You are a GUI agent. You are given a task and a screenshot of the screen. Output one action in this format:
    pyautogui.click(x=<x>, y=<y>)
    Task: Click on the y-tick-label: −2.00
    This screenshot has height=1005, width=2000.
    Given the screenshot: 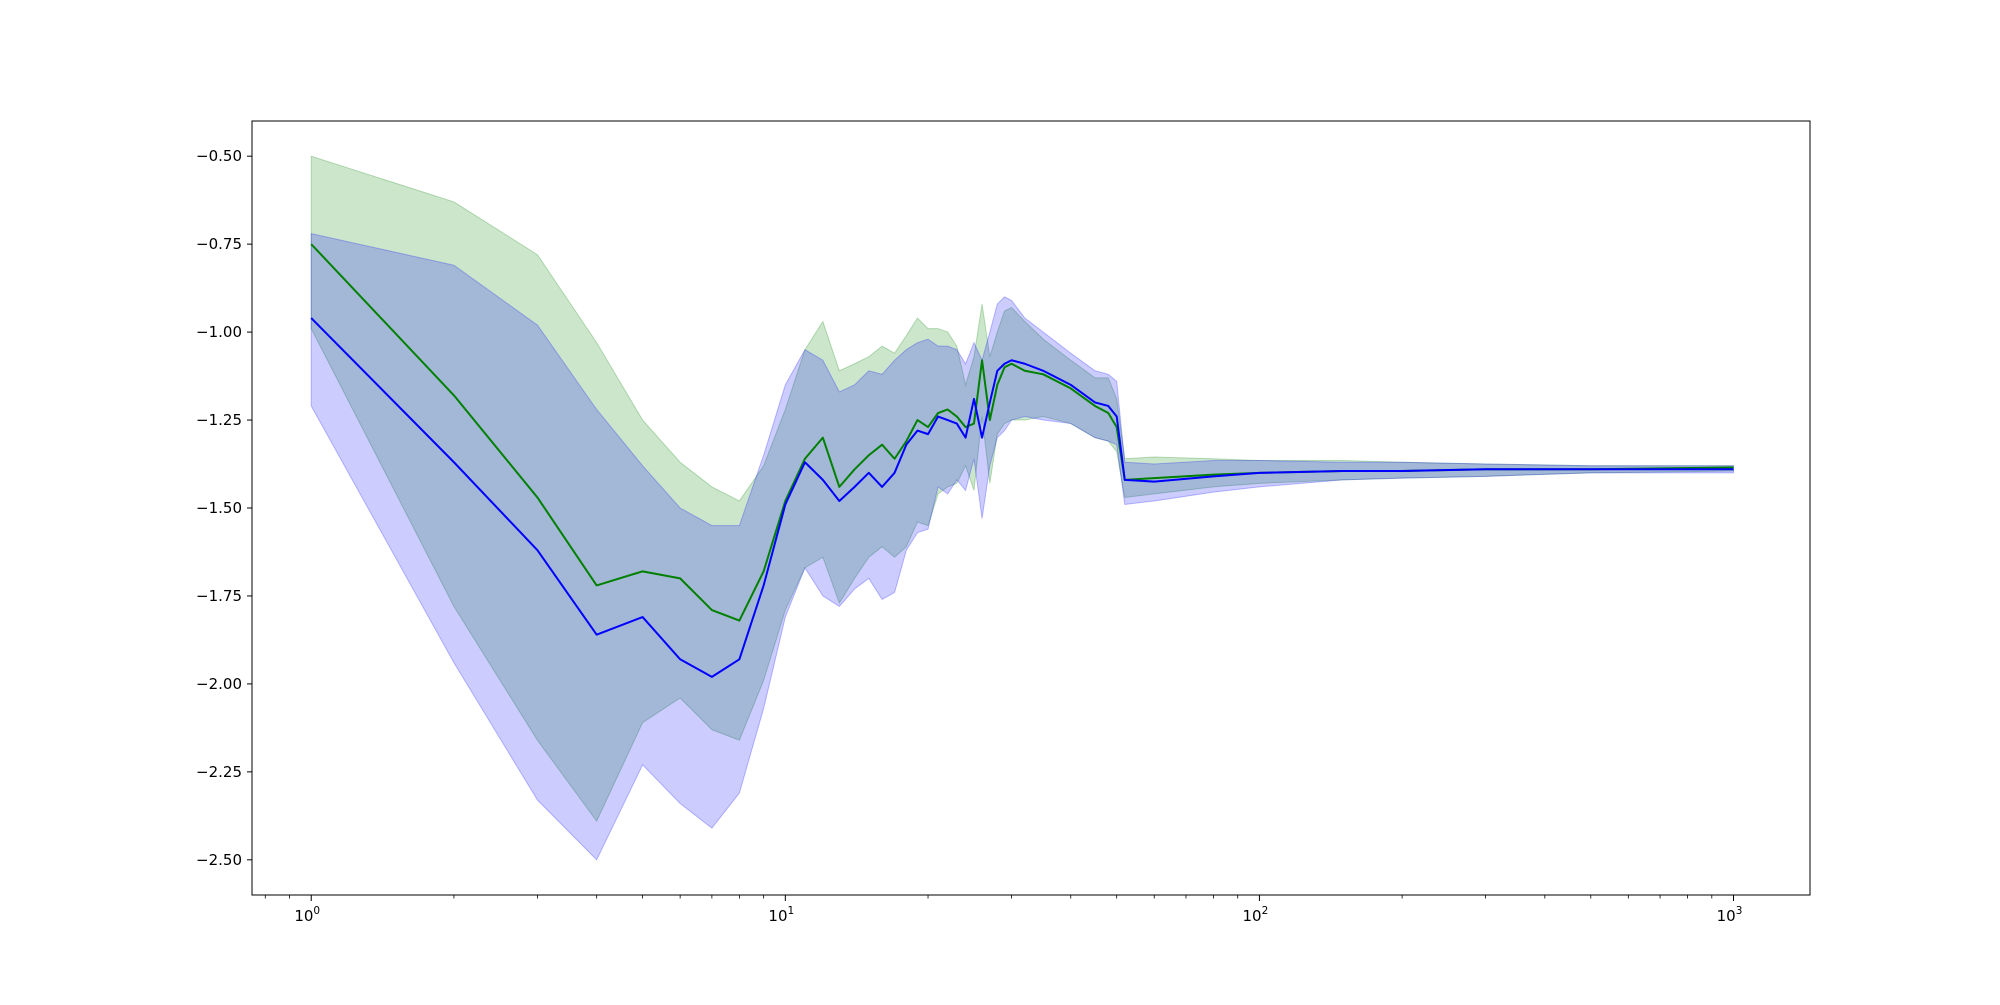 What is the action you would take?
    pyautogui.click(x=219, y=684)
    